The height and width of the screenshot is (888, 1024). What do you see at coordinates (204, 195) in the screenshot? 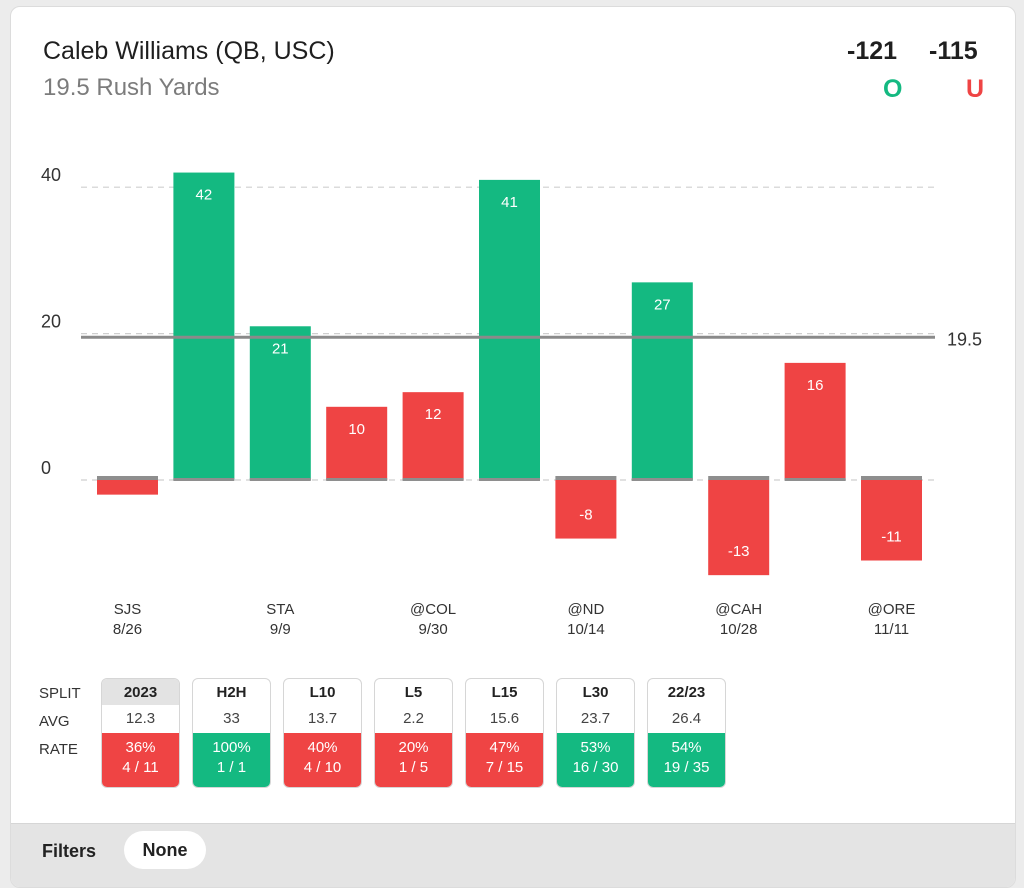
I see `bar-value-label: 42` at bounding box center [204, 195].